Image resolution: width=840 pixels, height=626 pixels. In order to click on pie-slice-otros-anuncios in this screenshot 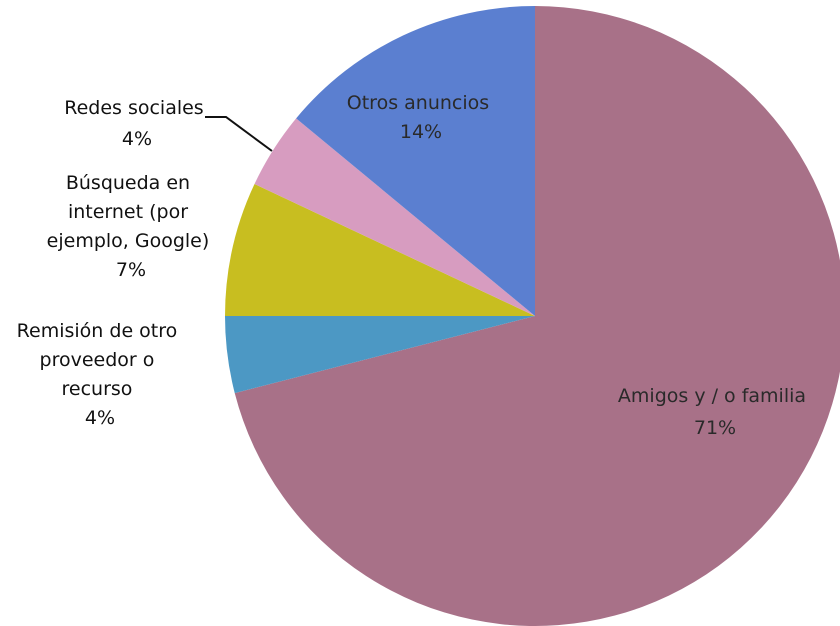, I will do `click(415, 161)`.